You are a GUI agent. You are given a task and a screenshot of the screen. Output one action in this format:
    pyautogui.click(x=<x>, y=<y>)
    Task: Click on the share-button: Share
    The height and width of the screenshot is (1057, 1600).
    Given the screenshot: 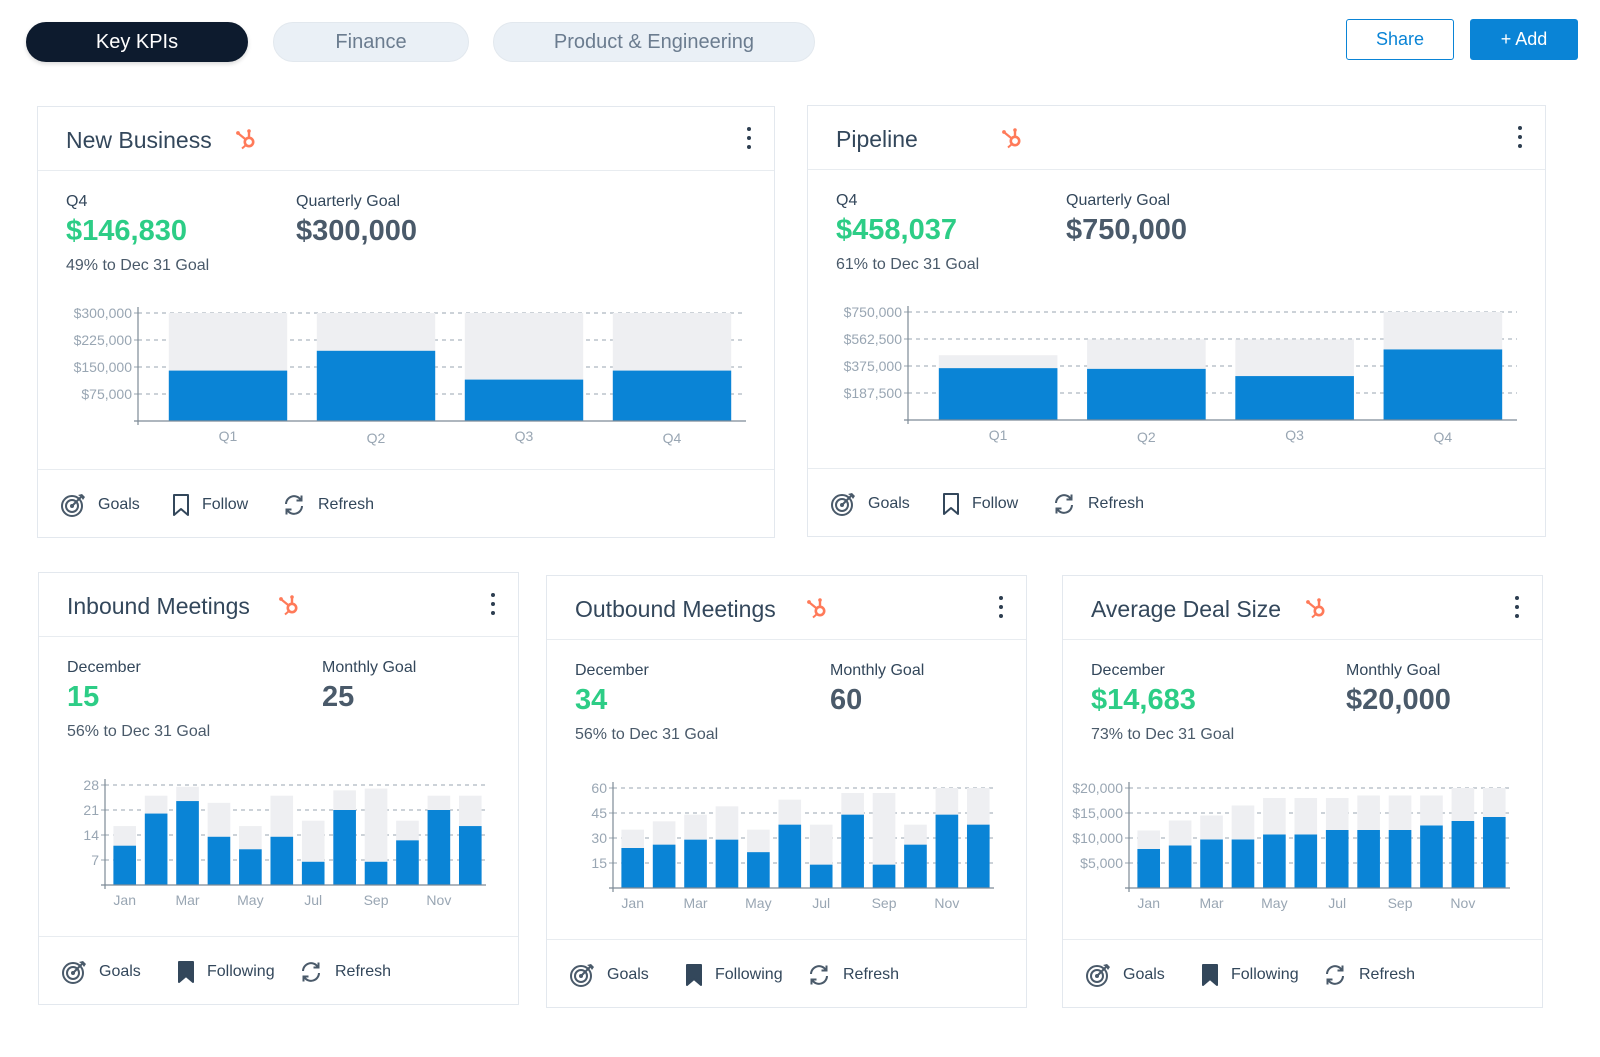 What is the action you would take?
    pyautogui.click(x=1400, y=39)
    